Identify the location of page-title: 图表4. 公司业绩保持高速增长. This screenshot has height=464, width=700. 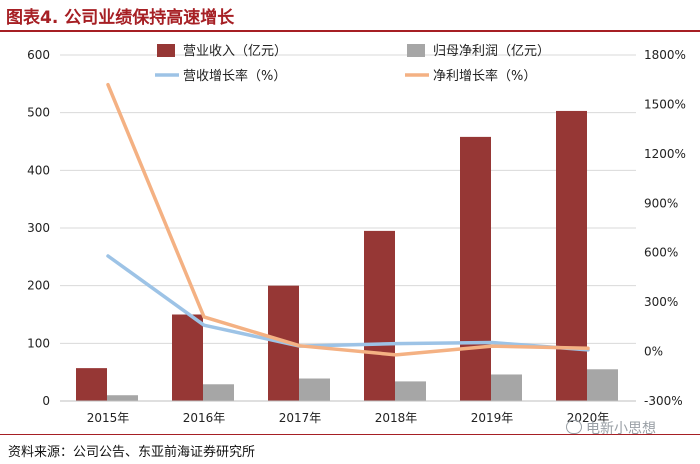
(120, 18).